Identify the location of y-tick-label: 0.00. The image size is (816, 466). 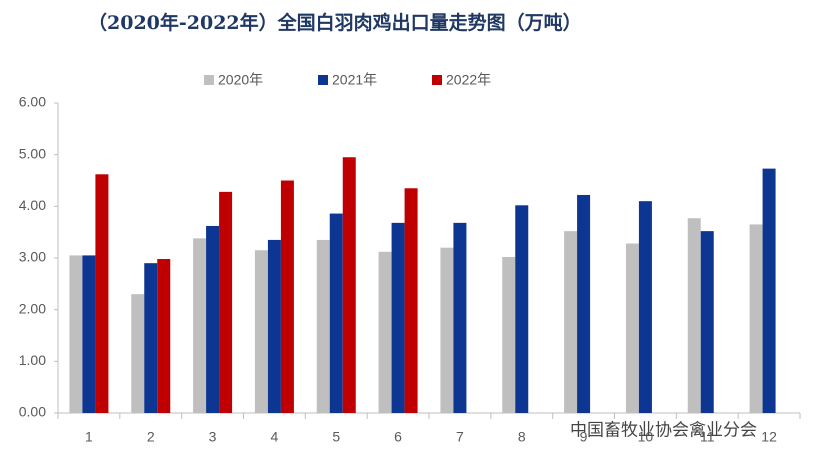
(32, 412).